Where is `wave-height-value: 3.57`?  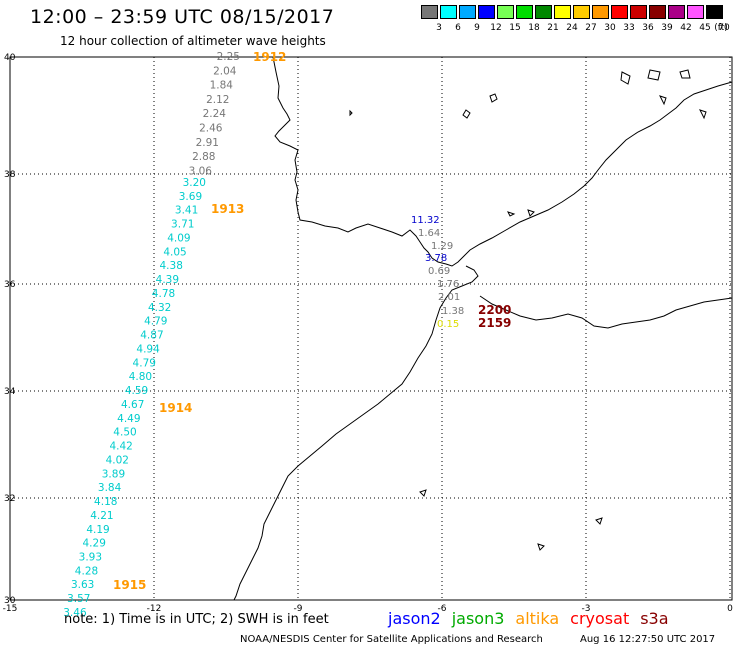
wave-height-value: 3.57 is located at coordinates (78, 599).